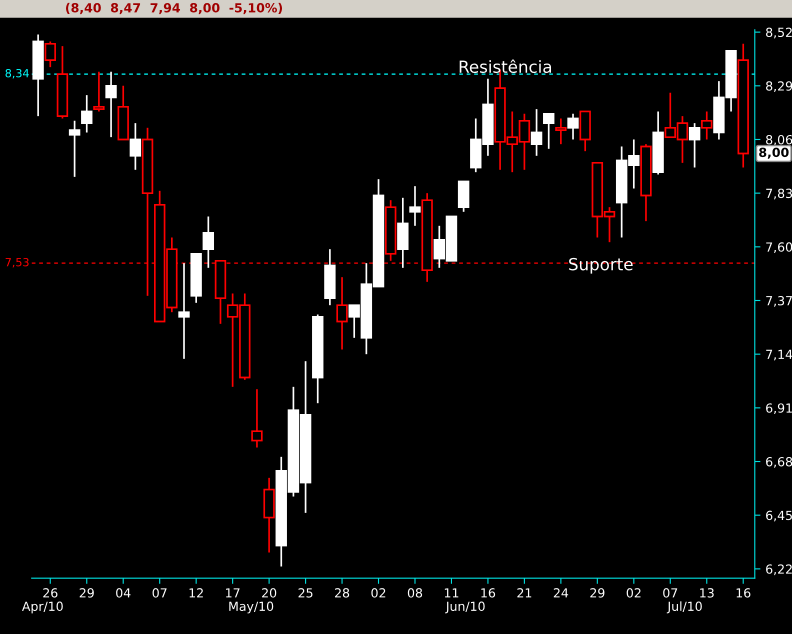  What do you see at coordinates (561, 593) in the screenshot?
I see `x-tick-label: 24` at bounding box center [561, 593].